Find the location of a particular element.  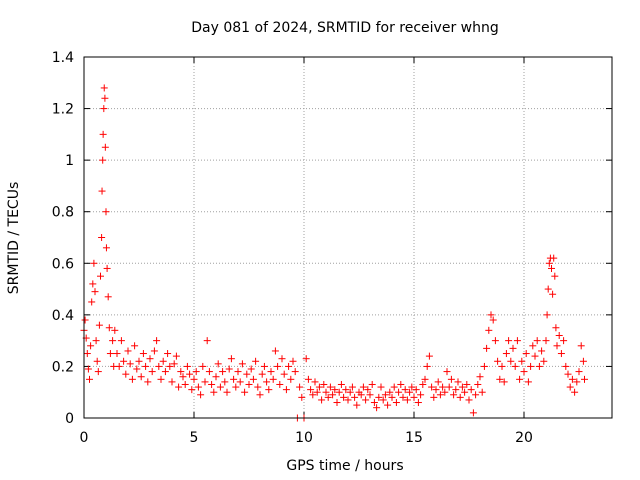

y-tick-label: 1.4 is located at coordinates (63, 58).